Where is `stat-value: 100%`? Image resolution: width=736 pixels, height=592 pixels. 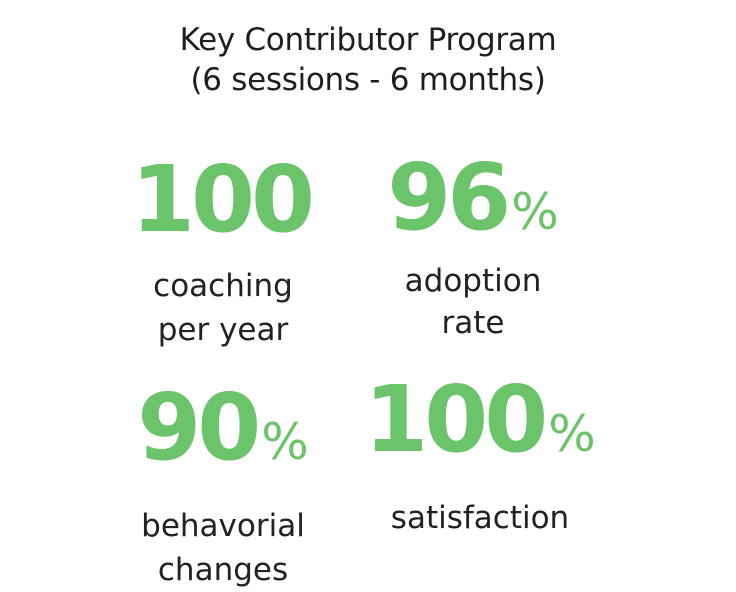 stat-value: 100% is located at coordinates (480, 419).